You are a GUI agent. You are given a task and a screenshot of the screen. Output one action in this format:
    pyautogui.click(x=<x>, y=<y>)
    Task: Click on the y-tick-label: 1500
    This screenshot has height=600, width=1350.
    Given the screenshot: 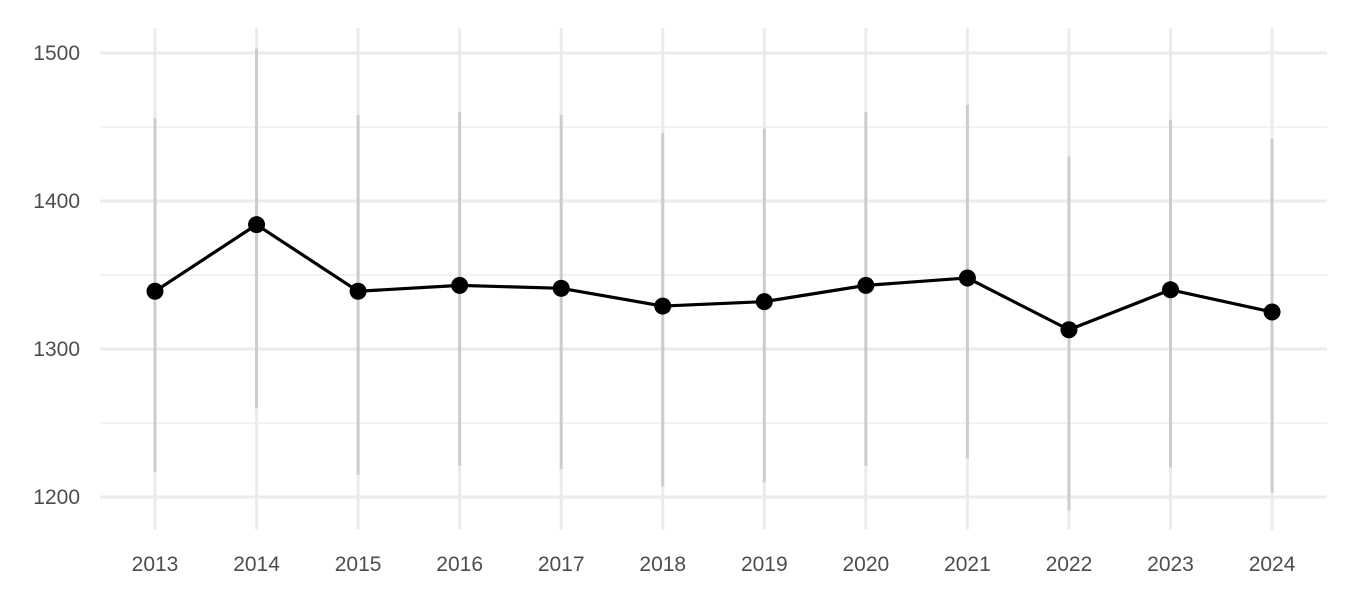 What is the action you would take?
    pyautogui.click(x=56, y=53)
    